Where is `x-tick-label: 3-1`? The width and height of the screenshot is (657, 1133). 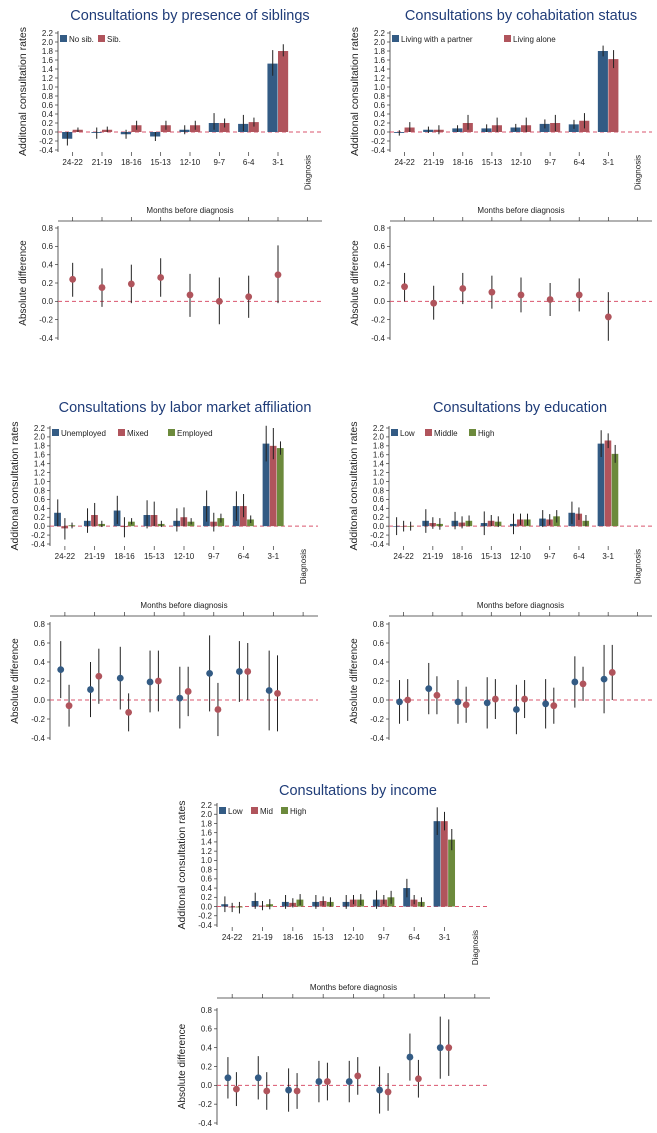
x-tick-label: 3-1 is located at coordinates (445, 937).